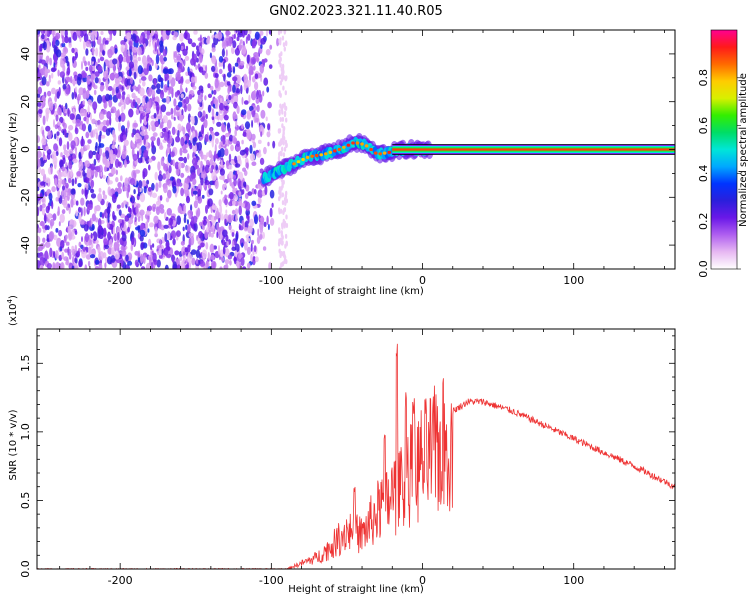 The height and width of the screenshot is (600, 750). Describe the element at coordinates (573, 280) in the screenshot. I see `spectrogram-x-tick-label: 100` at that location.